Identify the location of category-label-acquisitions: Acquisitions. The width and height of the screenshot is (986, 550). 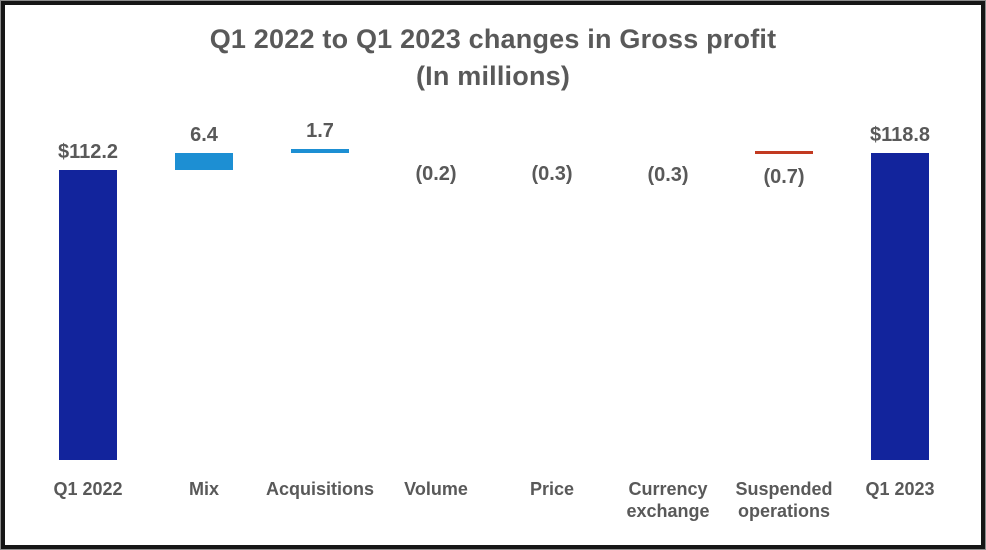
(319, 489).